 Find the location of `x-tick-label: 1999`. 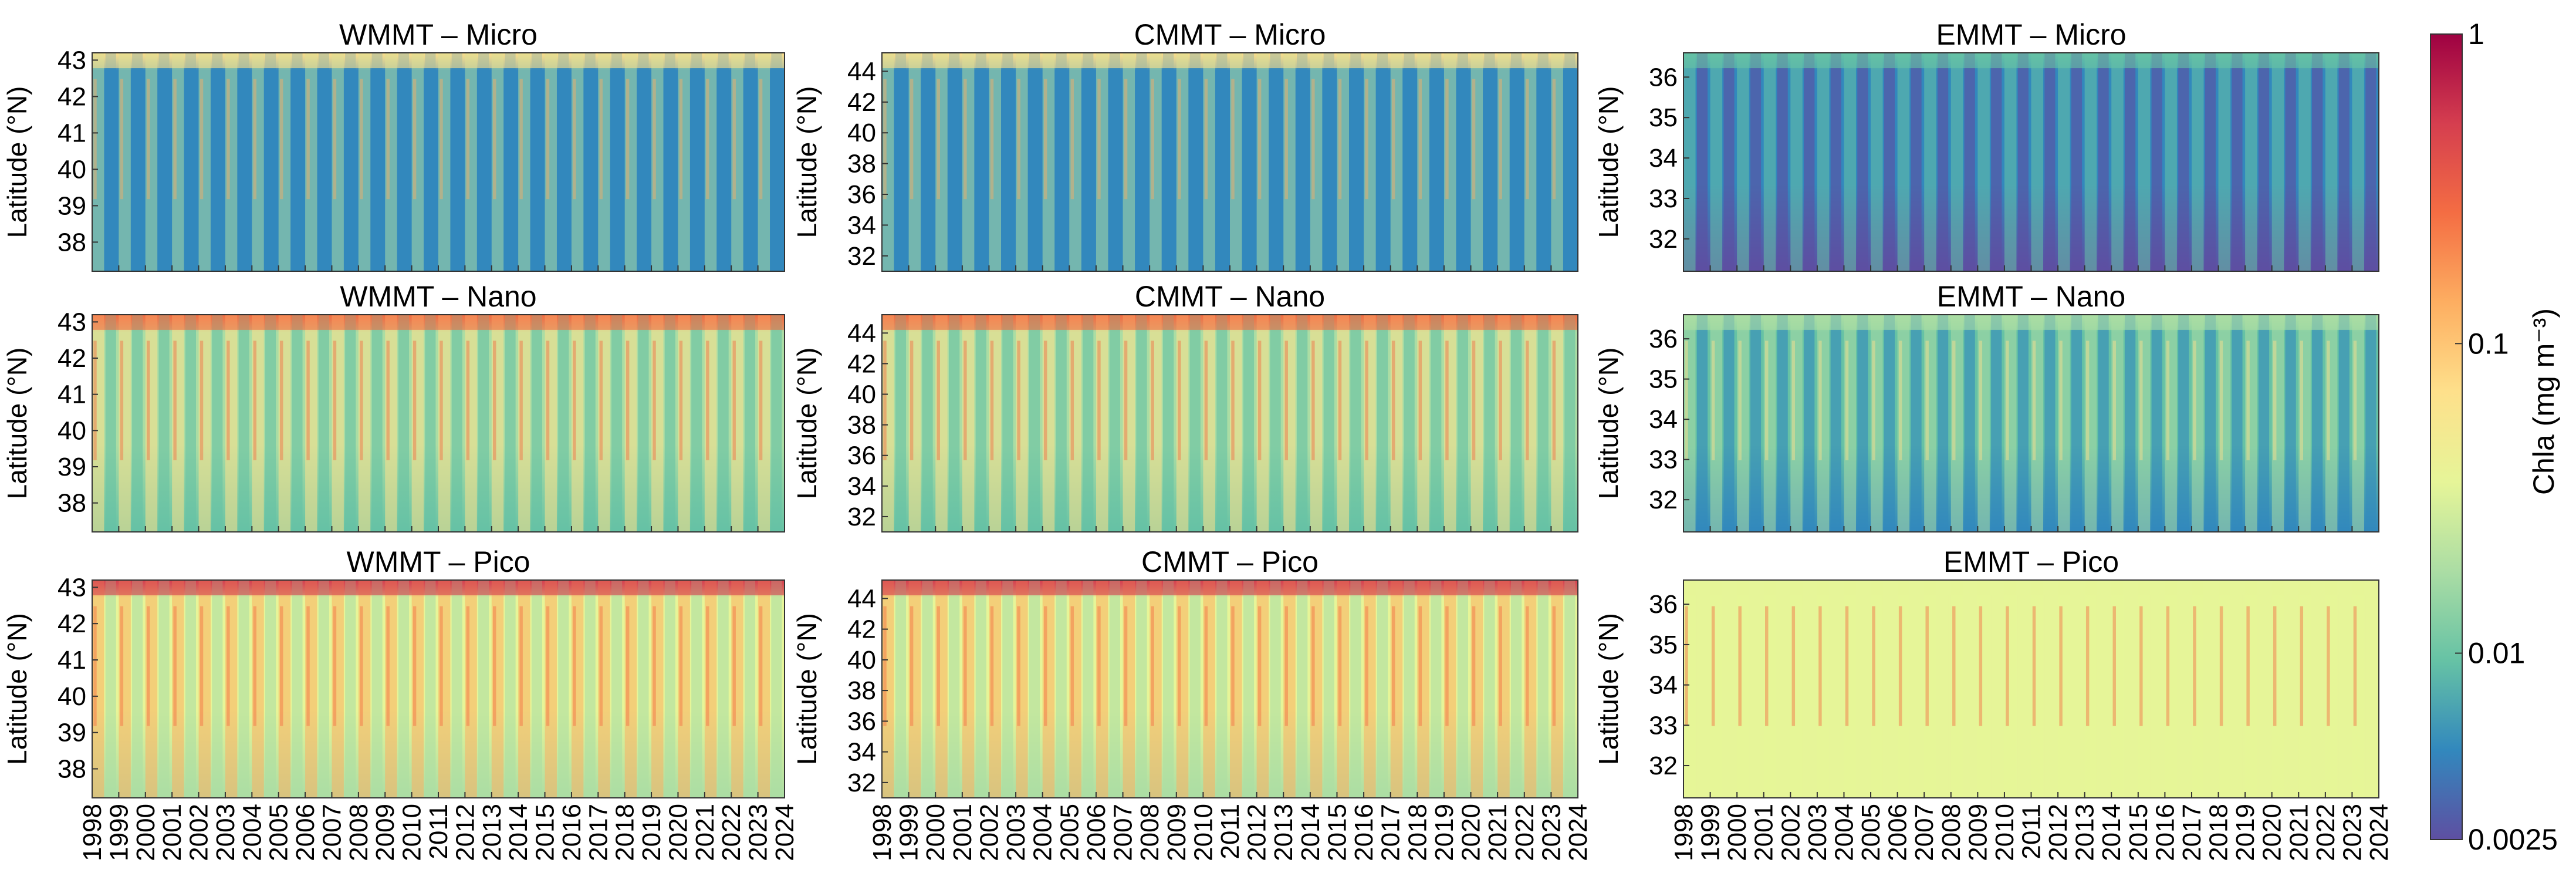

x-tick-label: 1999 is located at coordinates (909, 832).